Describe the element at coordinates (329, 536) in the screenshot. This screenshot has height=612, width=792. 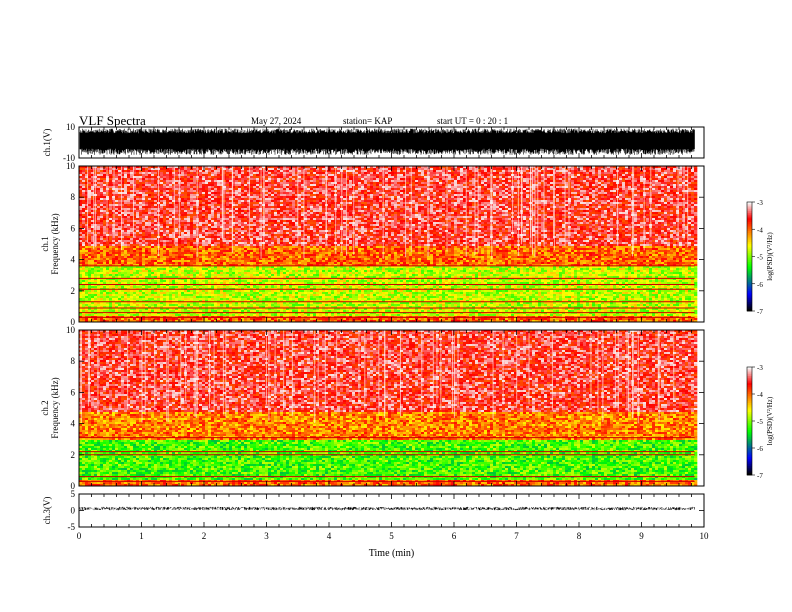
I see `x-tick-label: 4` at that location.